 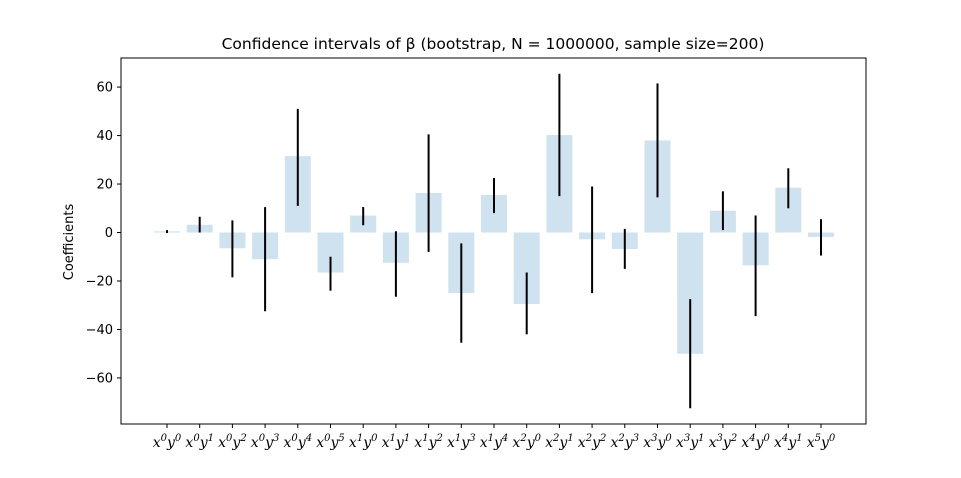 What do you see at coordinates (99, 330) in the screenshot?
I see `y-tick-label: −40` at bounding box center [99, 330].